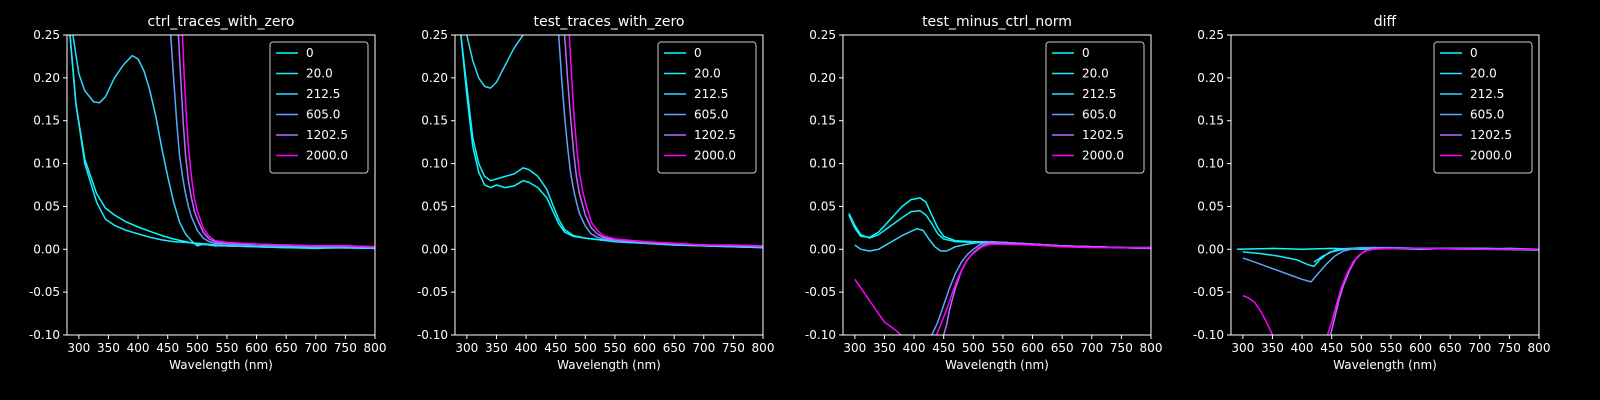  What do you see at coordinates (323, 115) in the screenshot?
I see `legend-label: 605.0` at bounding box center [323, 115].